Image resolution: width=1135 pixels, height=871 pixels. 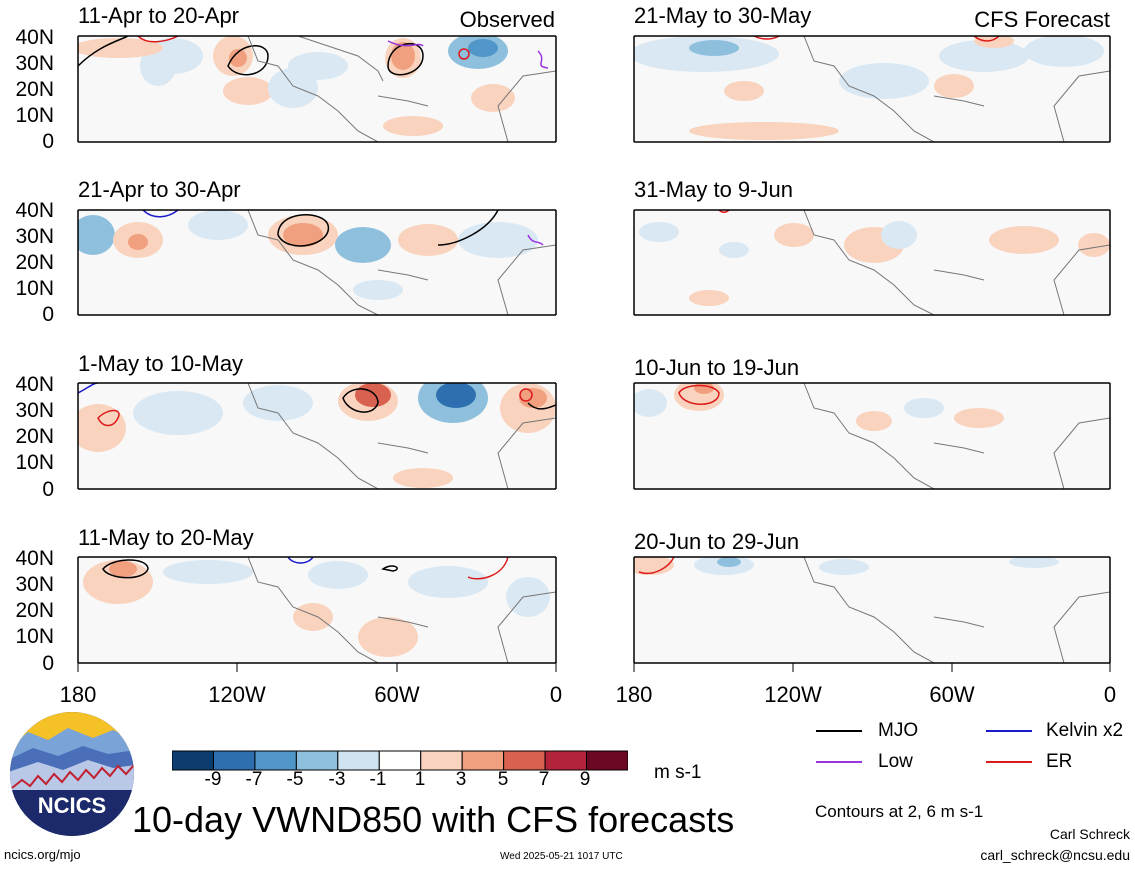 I want to click on forecast-label: CFS Forecast, so click(x=1042, y=19).